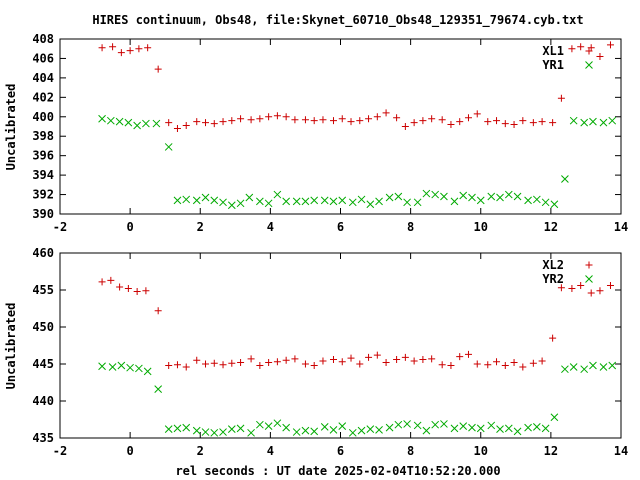 The height and width of the screenshot is (480, 640). I want to click on y-tick-label: 440, so click(43, 401).